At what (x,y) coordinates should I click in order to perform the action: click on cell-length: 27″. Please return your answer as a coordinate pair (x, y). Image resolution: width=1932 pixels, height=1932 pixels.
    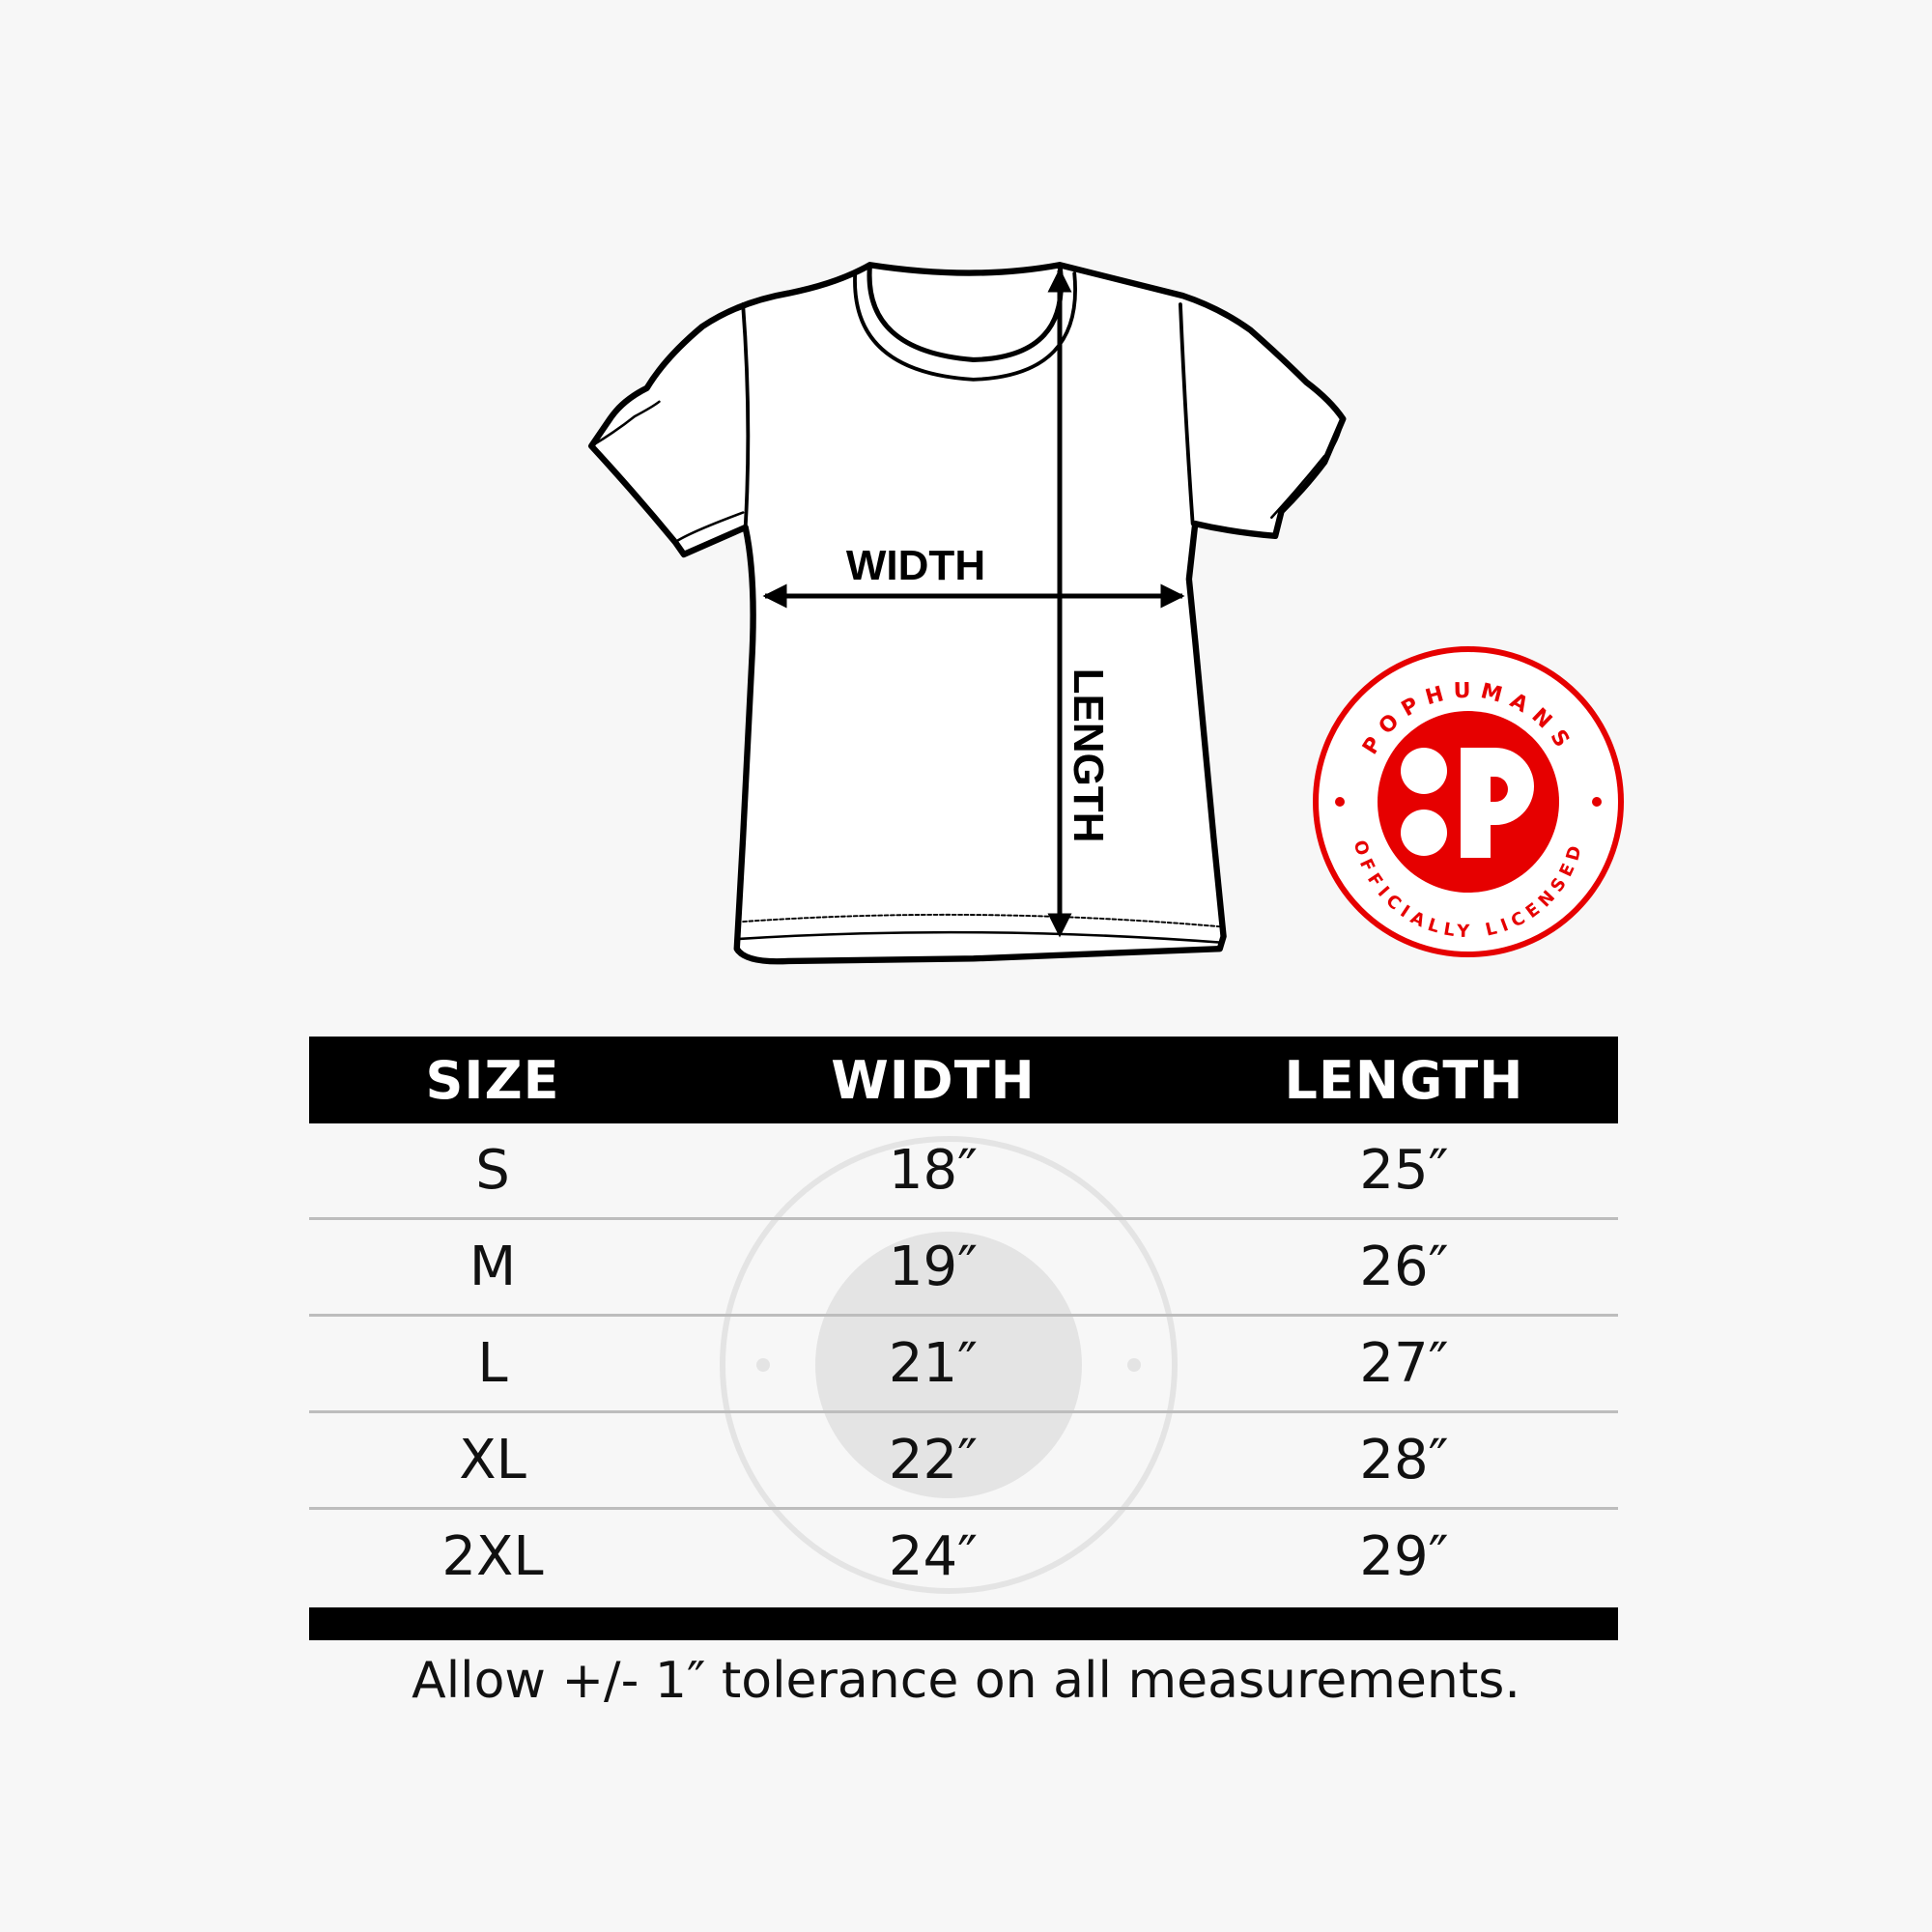
    Looking at the image, I should click on (1404, 1363).